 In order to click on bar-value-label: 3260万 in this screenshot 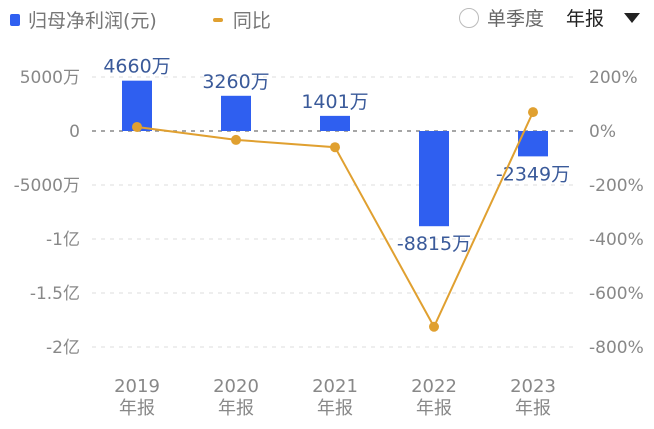, I will do `click(235, 82)`.